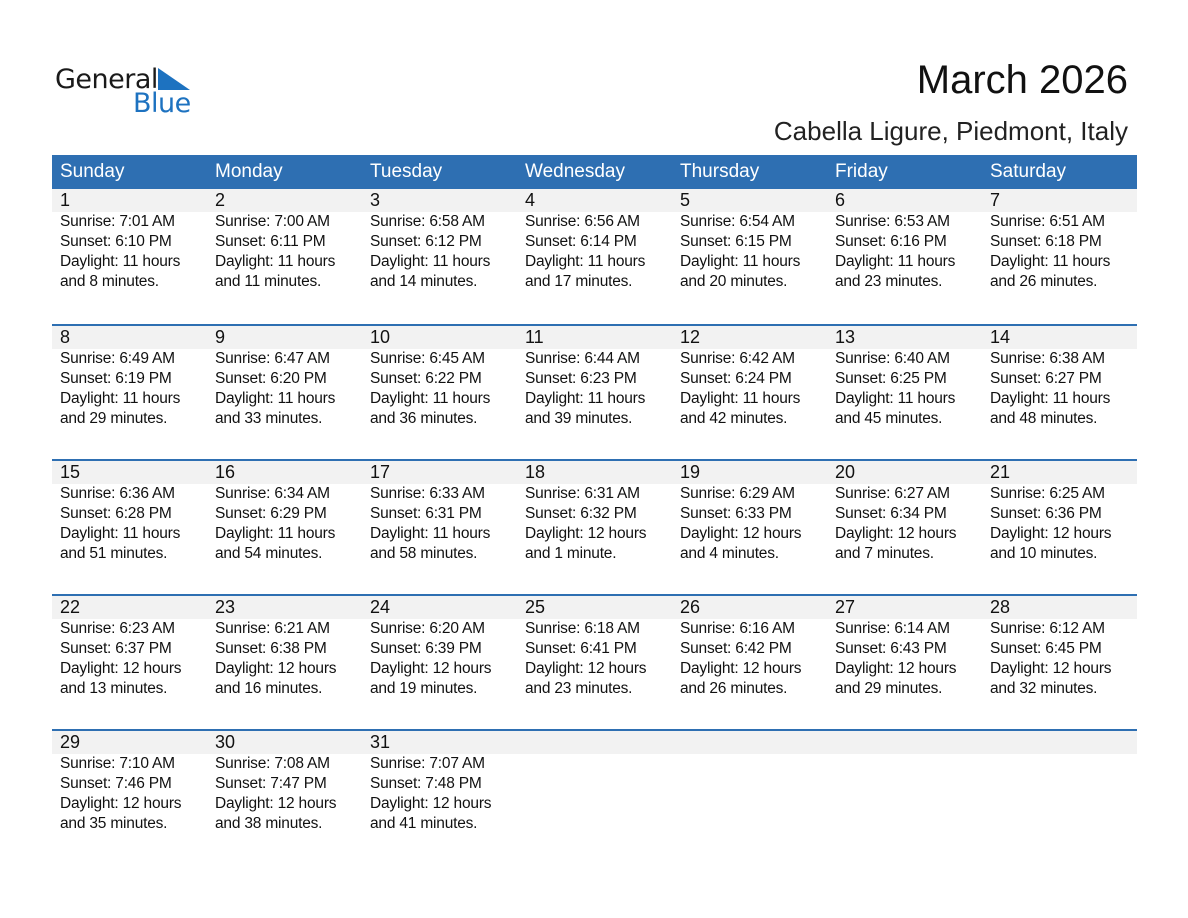 The width and height of the screenshot is (1188, 918). Describe the element at coordinates (736, 648) in the screenshot. I see `sunset-text: Sunset: 6:42 PM` at that location.